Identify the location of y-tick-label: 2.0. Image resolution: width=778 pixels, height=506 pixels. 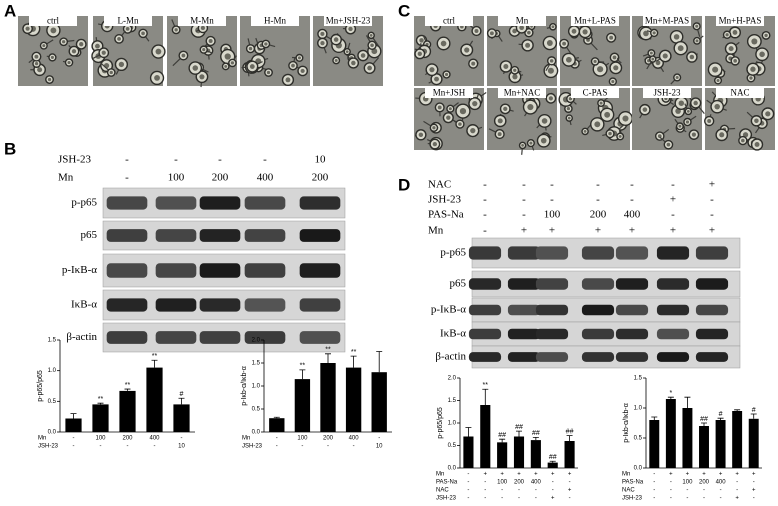
(256, 341).